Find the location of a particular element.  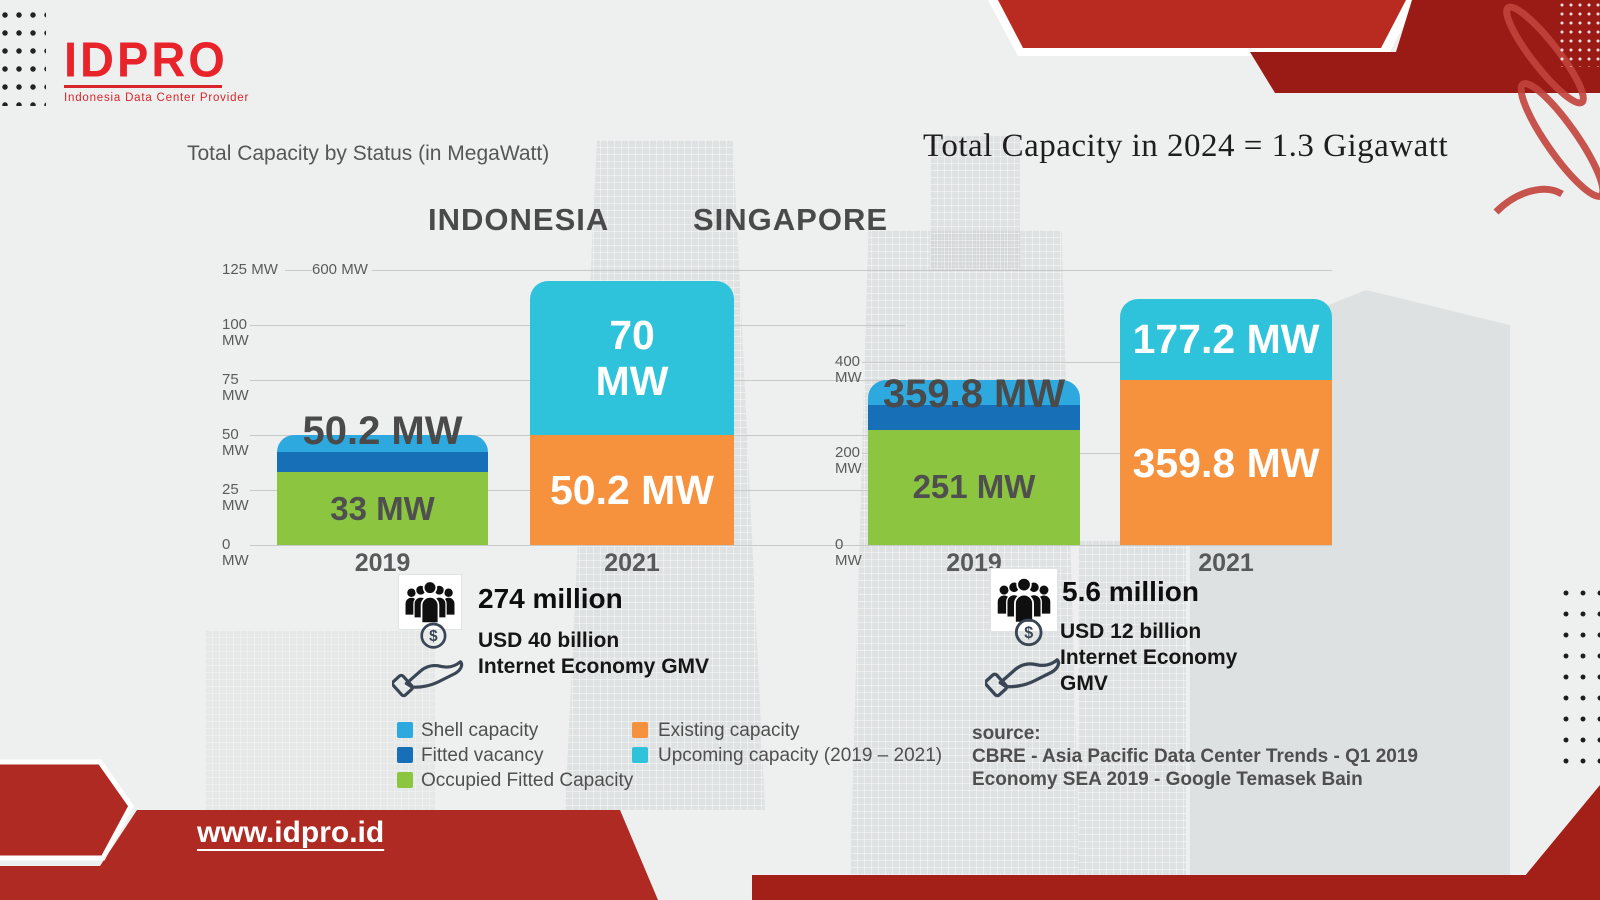

legend-swatch-upcoming is located at coordinates (640, 755).